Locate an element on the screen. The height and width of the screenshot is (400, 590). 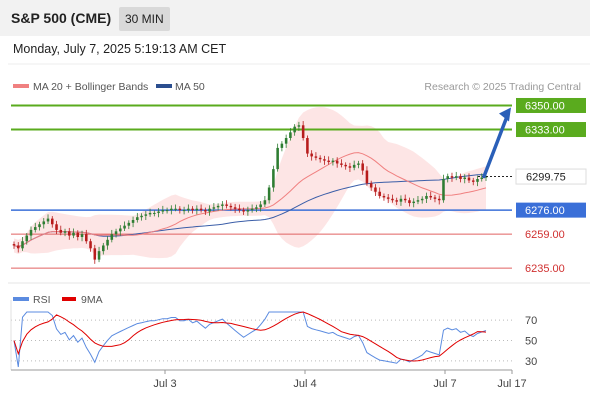
chart-header: S&P 500 (CME) 30 MIN is located at coordinates (295, 18).